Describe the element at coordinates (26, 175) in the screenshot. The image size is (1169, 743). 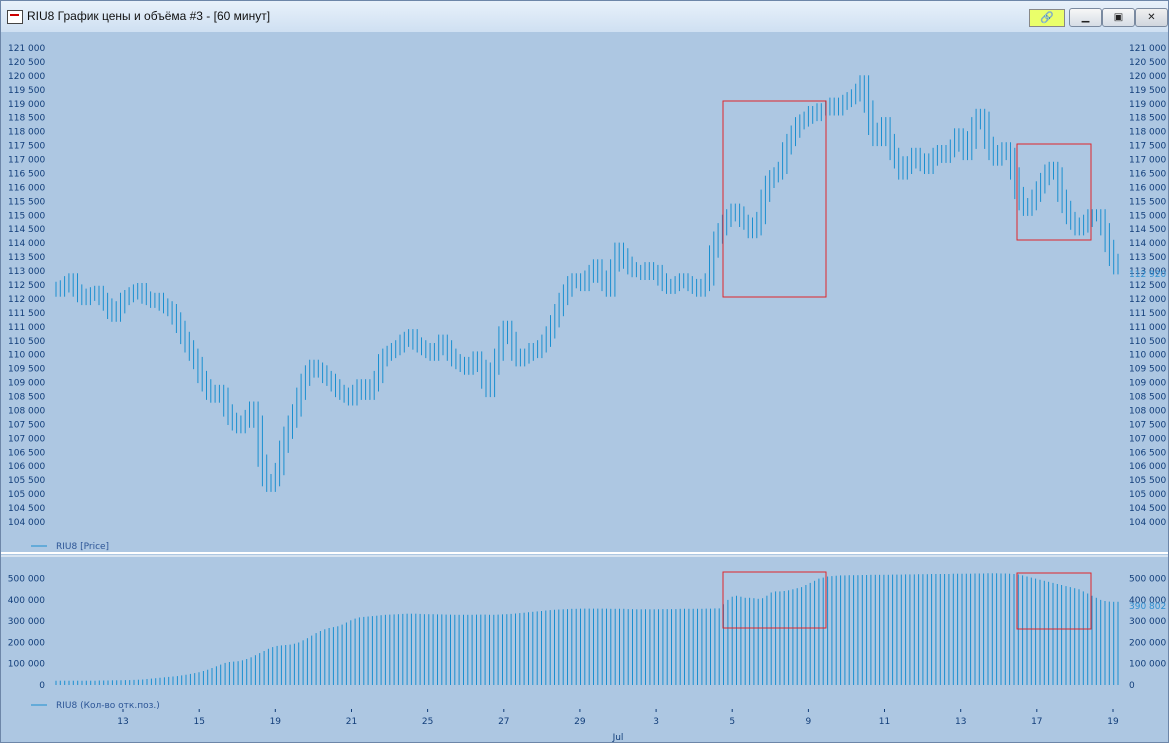
I see `price-y-tick-left: 116 500` at that location.